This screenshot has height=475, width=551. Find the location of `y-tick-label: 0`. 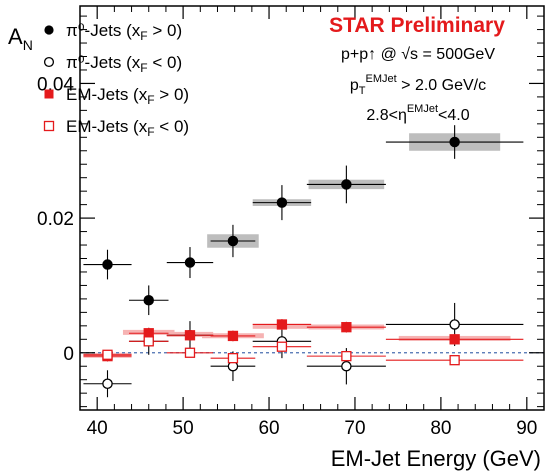

y-tick-label: 0 is located at coordinates (68, 354).